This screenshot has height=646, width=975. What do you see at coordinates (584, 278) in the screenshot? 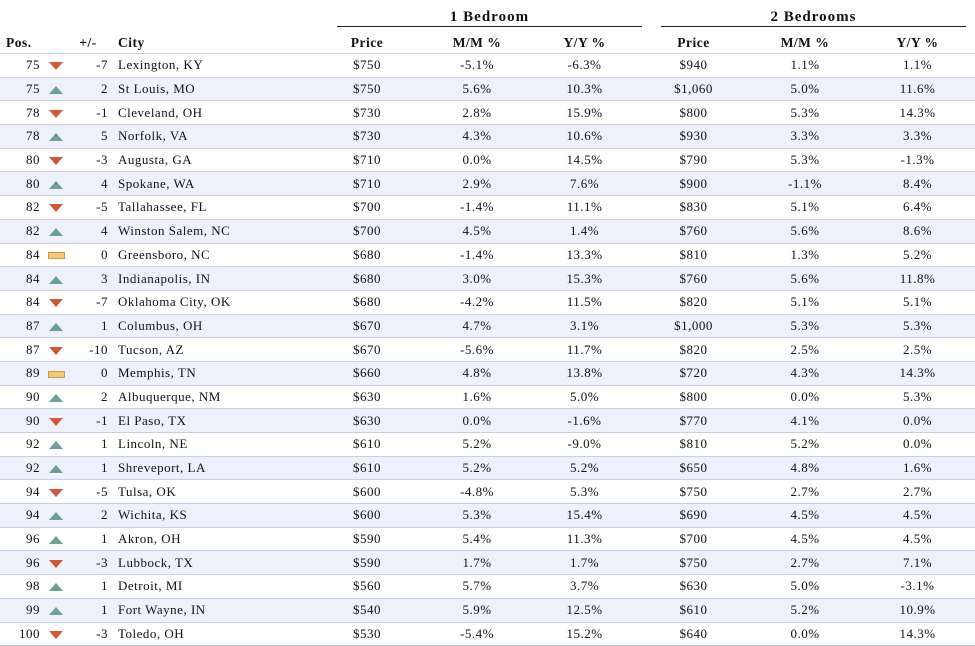
I see `yy-1br-cell: 15.3%` at bounding box center [584, 278].